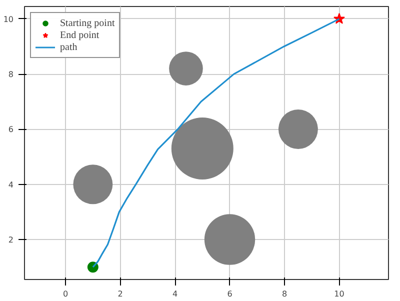  I want to click on y-tick-label: 2, so click(11, 240).